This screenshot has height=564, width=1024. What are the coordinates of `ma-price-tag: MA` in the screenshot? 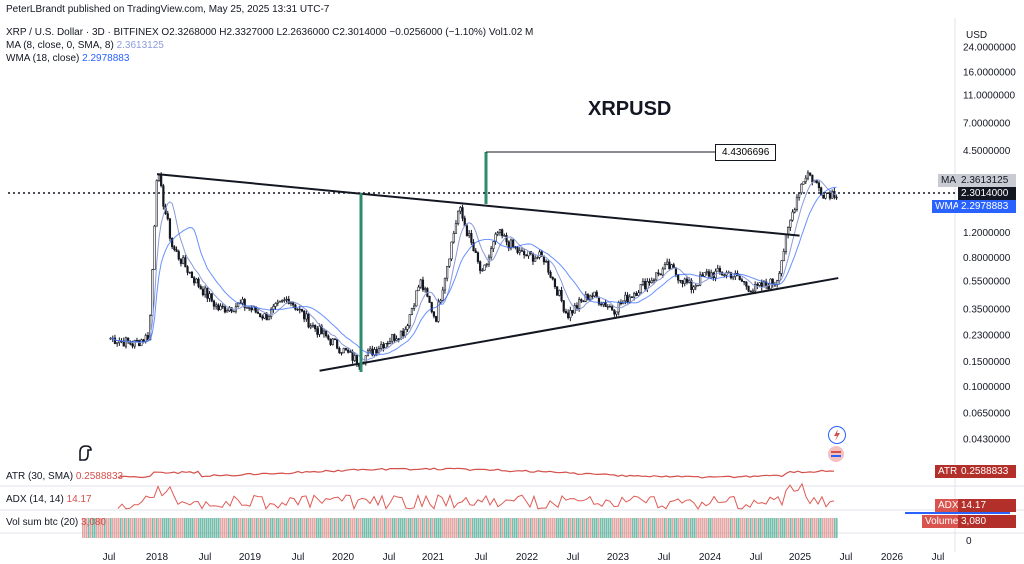 It's located at (948, 180).